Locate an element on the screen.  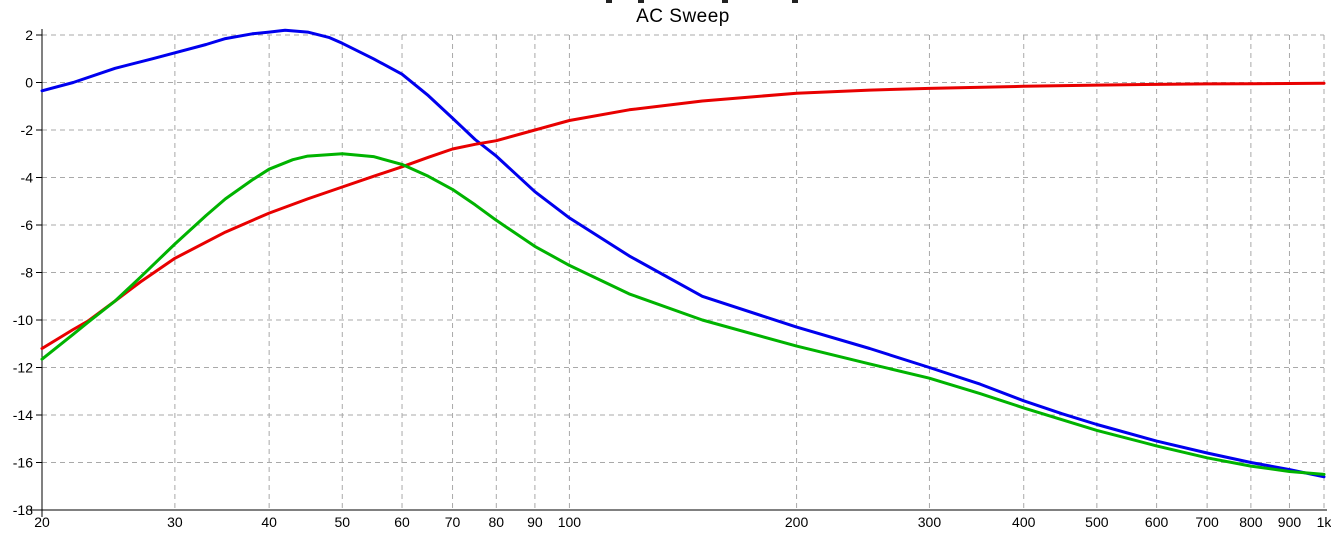
chart-title: AC Sweep is located at coordinates (683, 16).